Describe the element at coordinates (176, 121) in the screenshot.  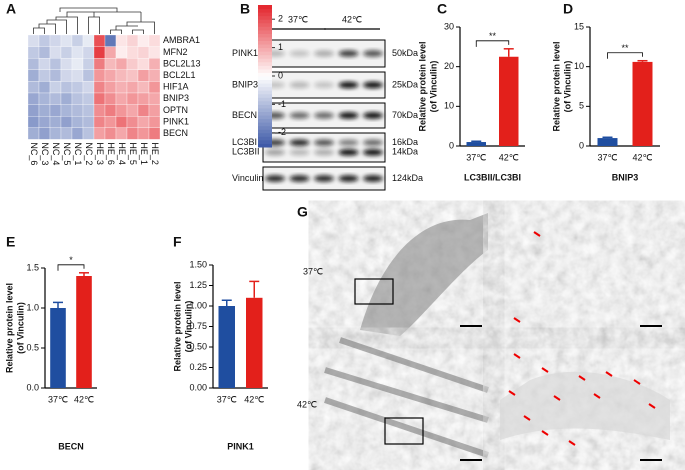
I see `row-label: PINK1` at that location.